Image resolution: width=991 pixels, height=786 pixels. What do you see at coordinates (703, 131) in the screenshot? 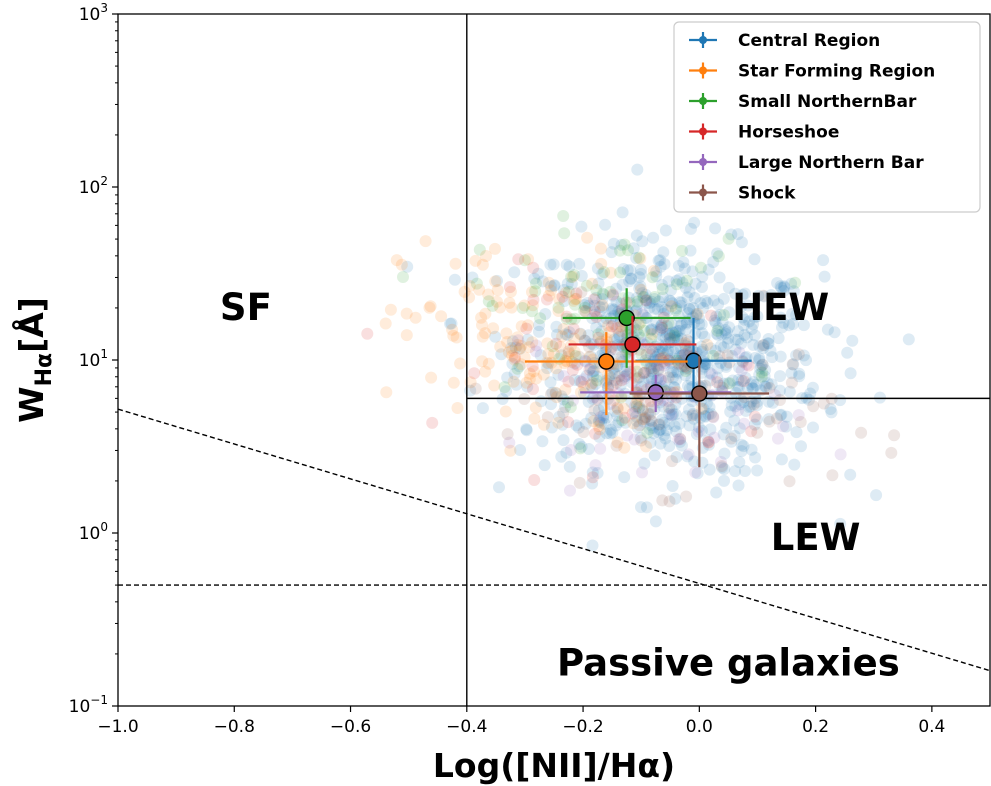
I see `legend-marker` at bounding box center [703, 131].